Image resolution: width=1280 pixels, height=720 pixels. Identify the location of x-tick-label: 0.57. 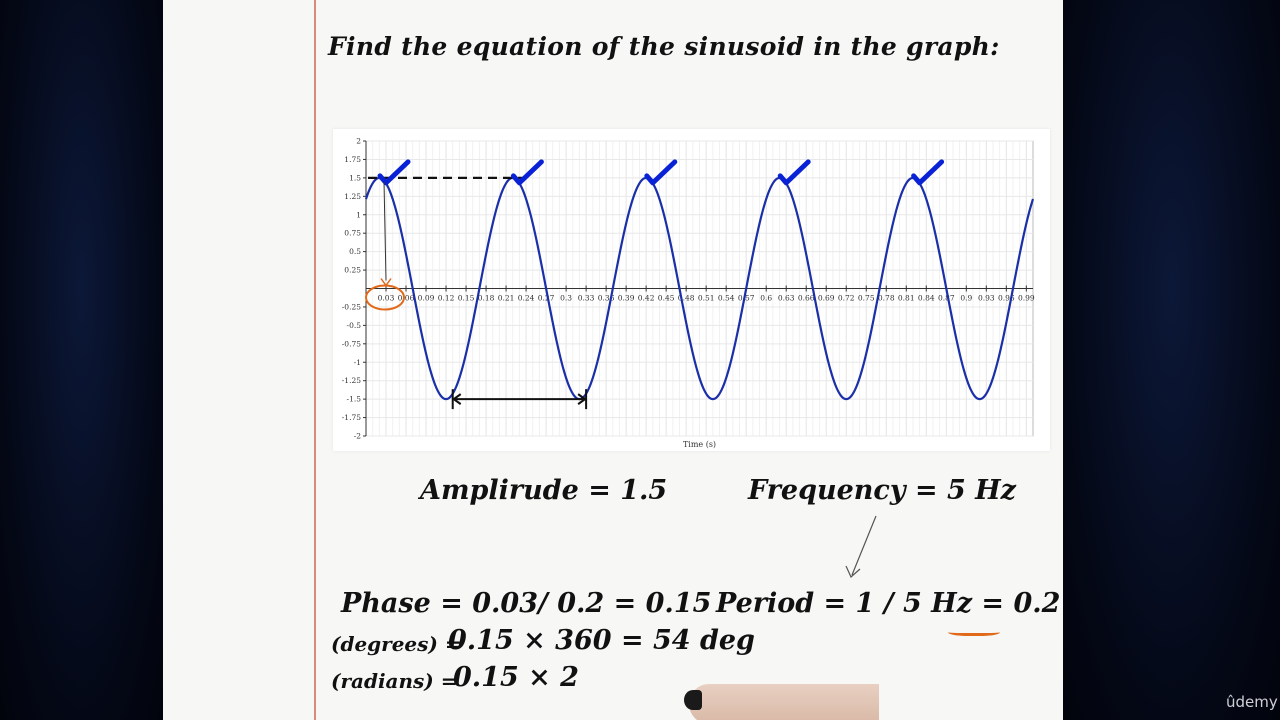
(746, 298).